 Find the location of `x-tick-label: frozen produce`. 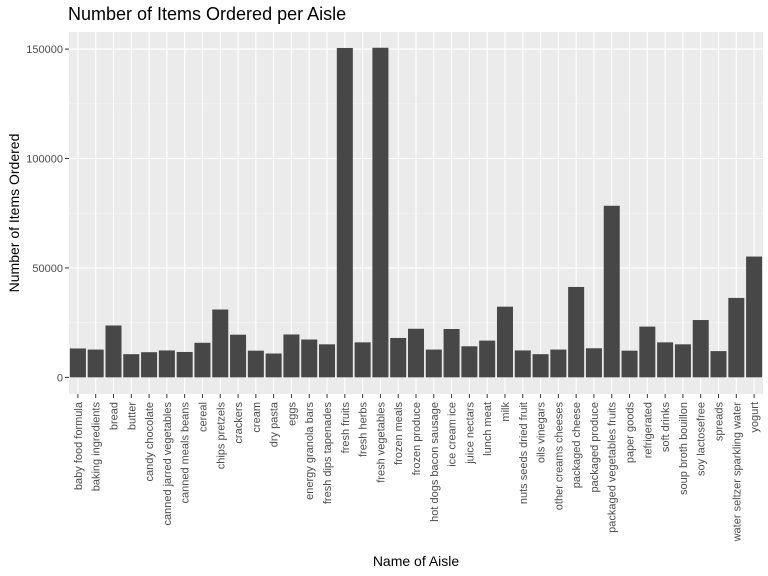

x-tick-label: frozen produce is located at coordinates (417, 438).